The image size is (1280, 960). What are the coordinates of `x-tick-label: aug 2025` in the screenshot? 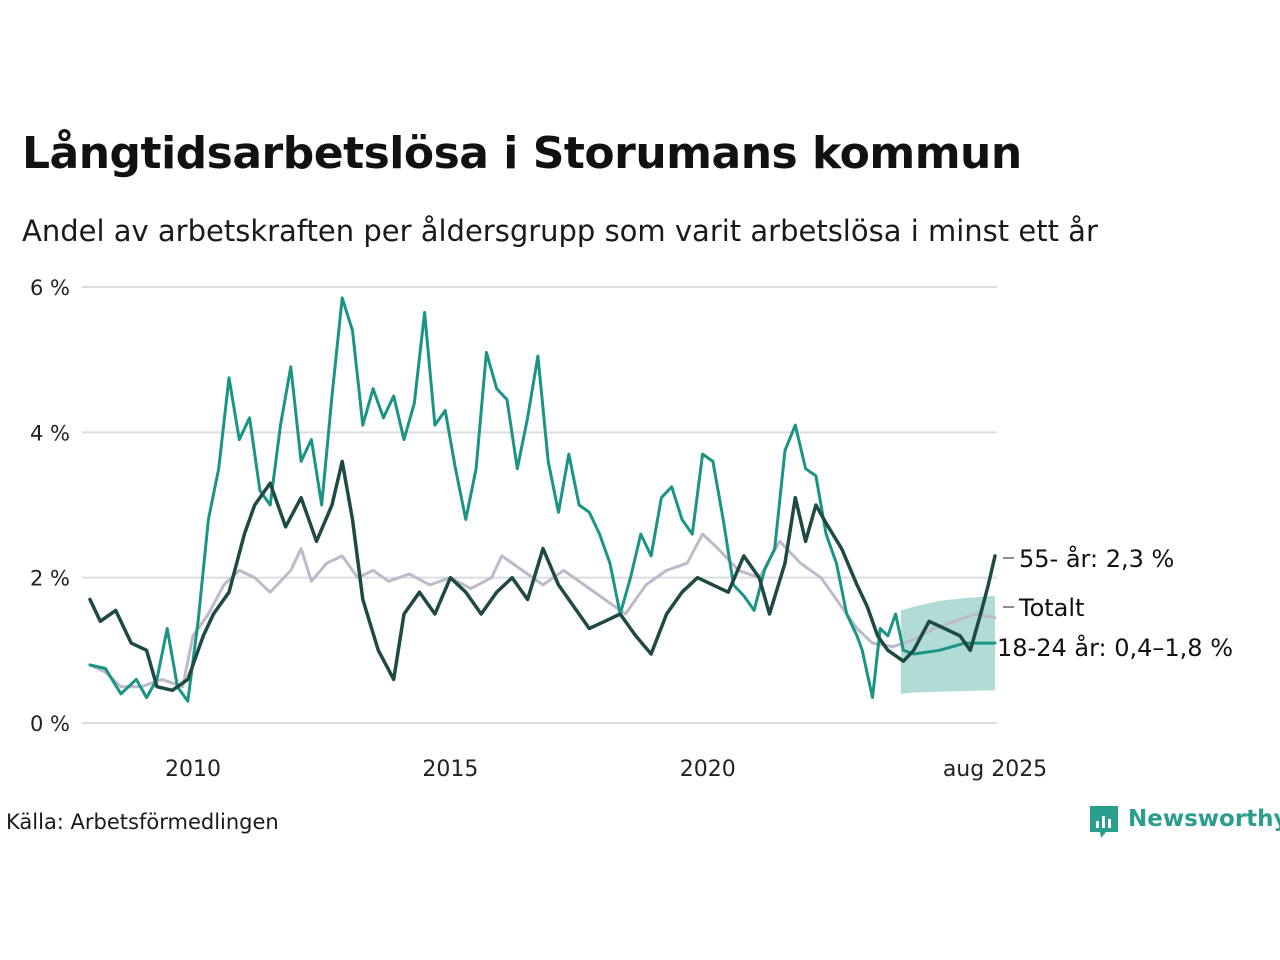 It's located at (995, 769).